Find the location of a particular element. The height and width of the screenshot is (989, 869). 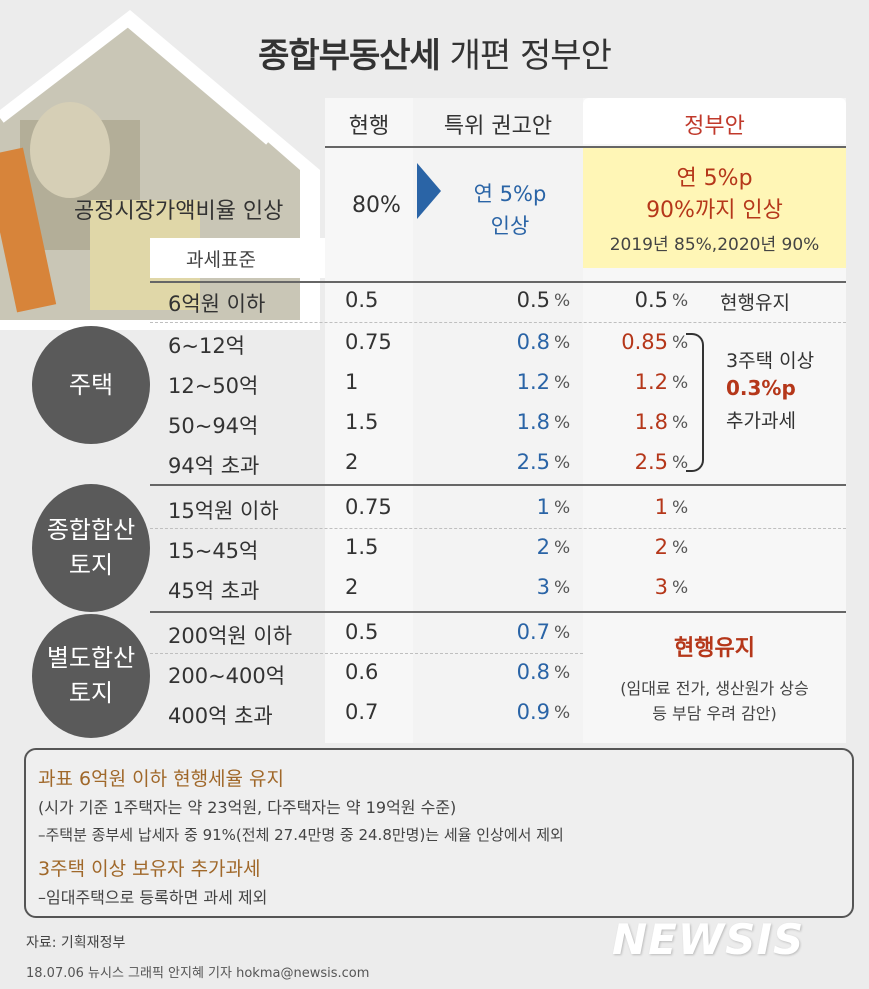

housing-row3-label: 12~50억 is located at coordinates (213, 386).